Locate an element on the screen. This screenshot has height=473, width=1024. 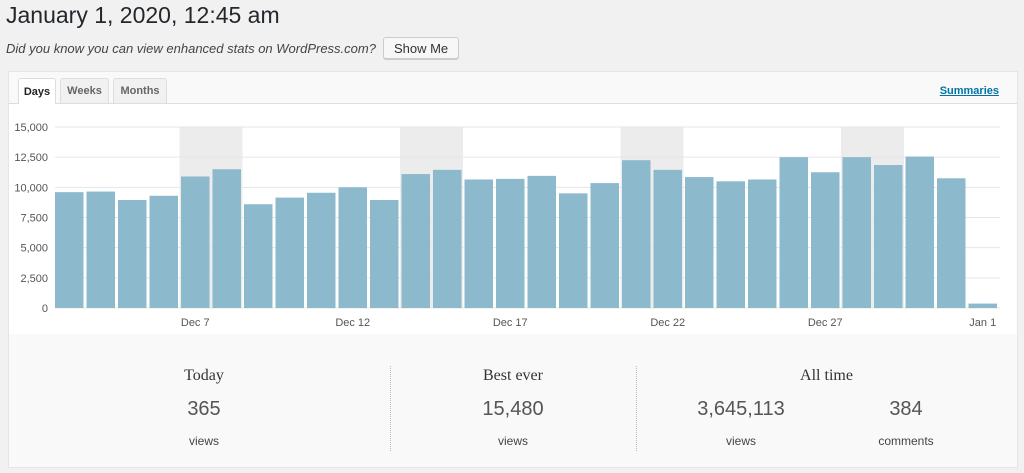
y-tick-label: 5,000 is located at coordinates (34, 249).